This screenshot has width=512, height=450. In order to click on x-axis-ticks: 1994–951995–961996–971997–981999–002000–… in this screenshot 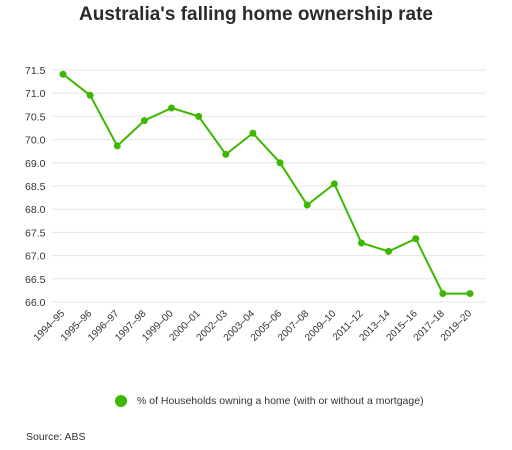, I will do `click(253, 326)`.